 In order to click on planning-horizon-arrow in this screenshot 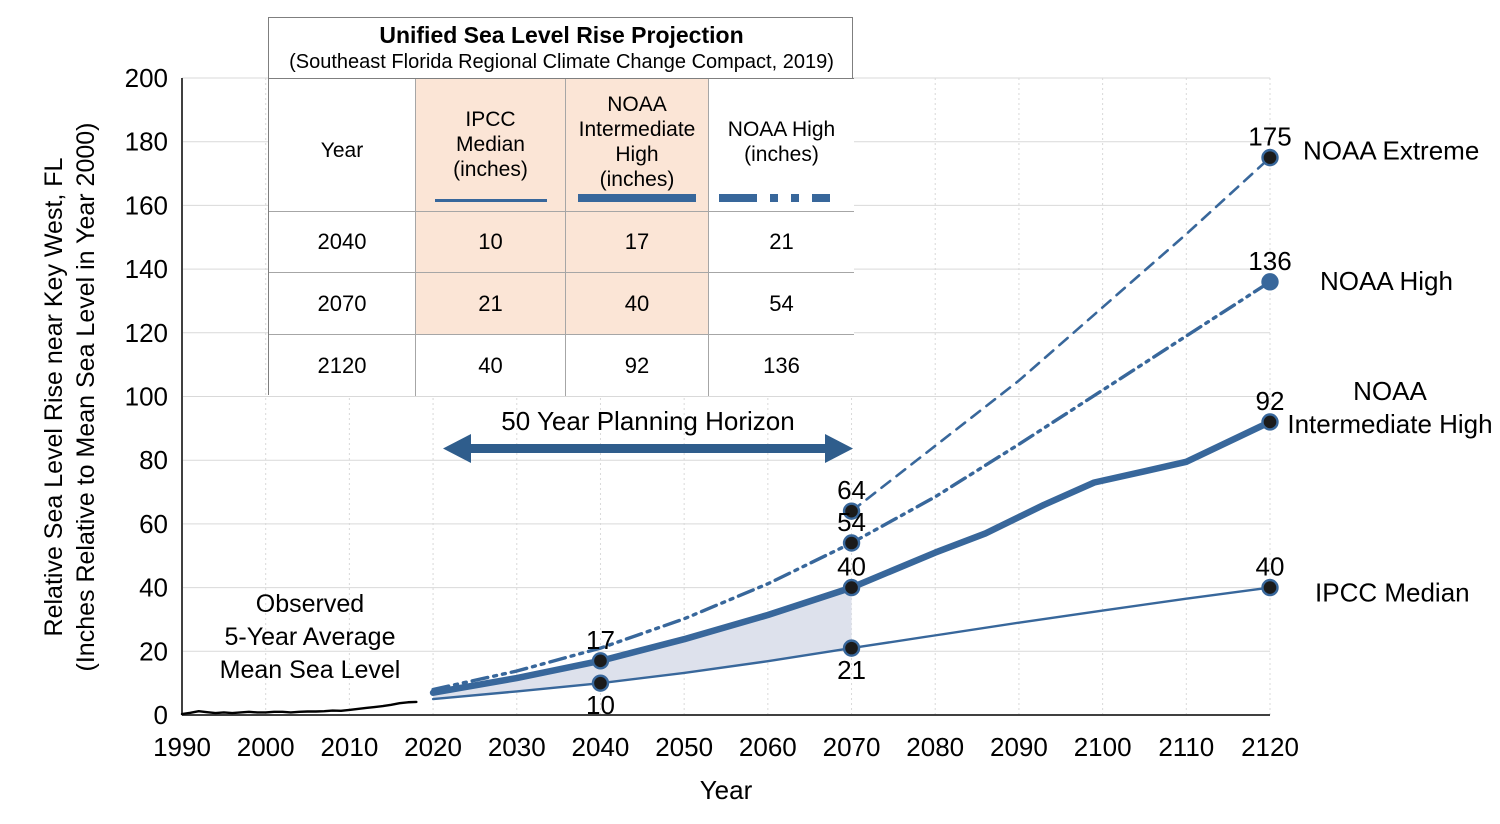, I will do `click(648, 448)`.